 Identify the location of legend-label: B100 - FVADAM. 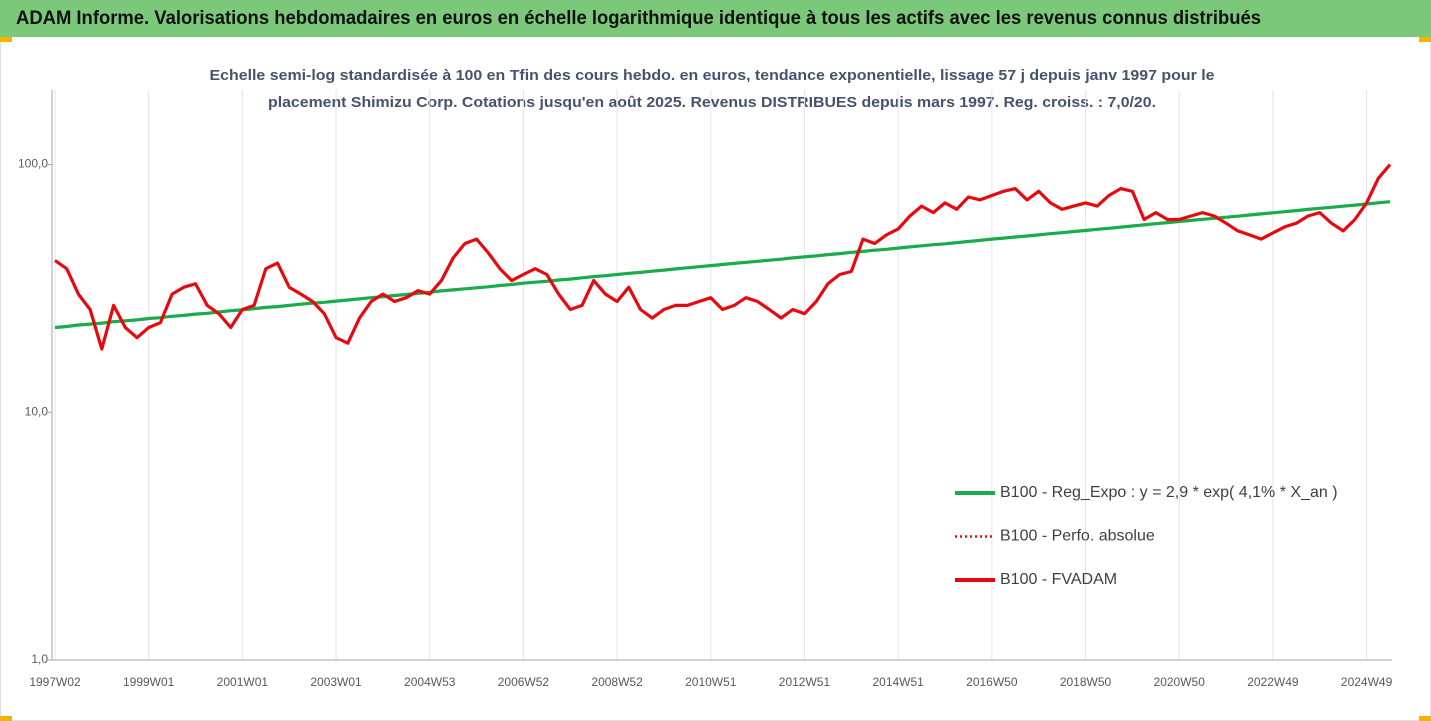
(1058, 579).